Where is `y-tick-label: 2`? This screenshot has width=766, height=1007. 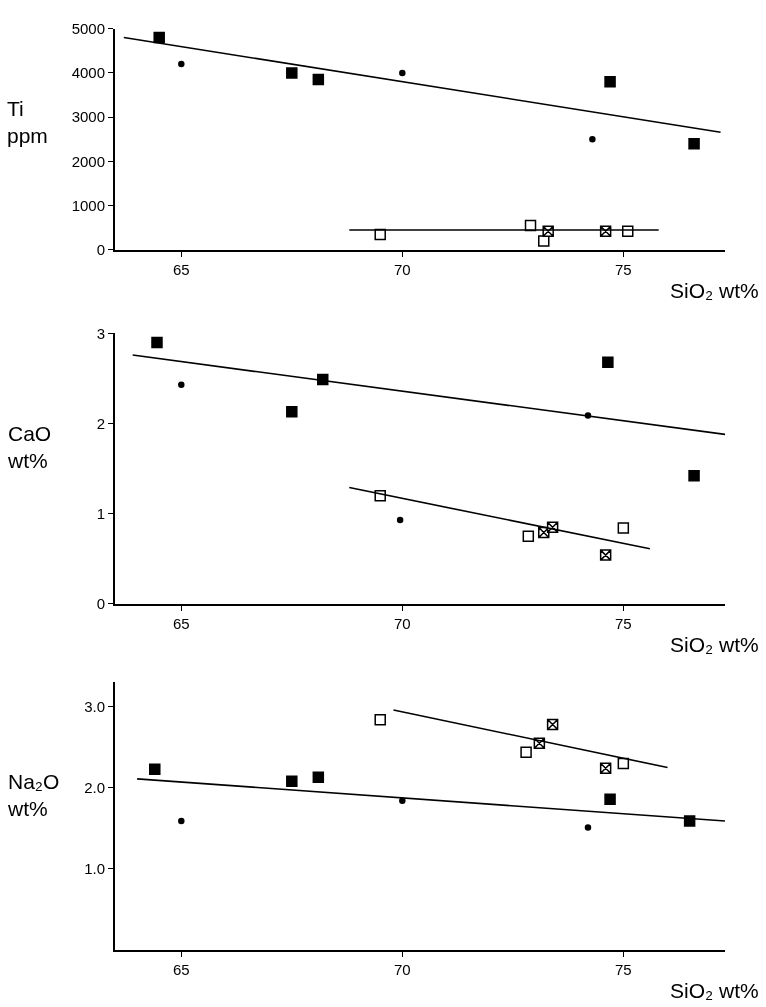 y-tick-label: 2 is located at coordinates (100, 423).